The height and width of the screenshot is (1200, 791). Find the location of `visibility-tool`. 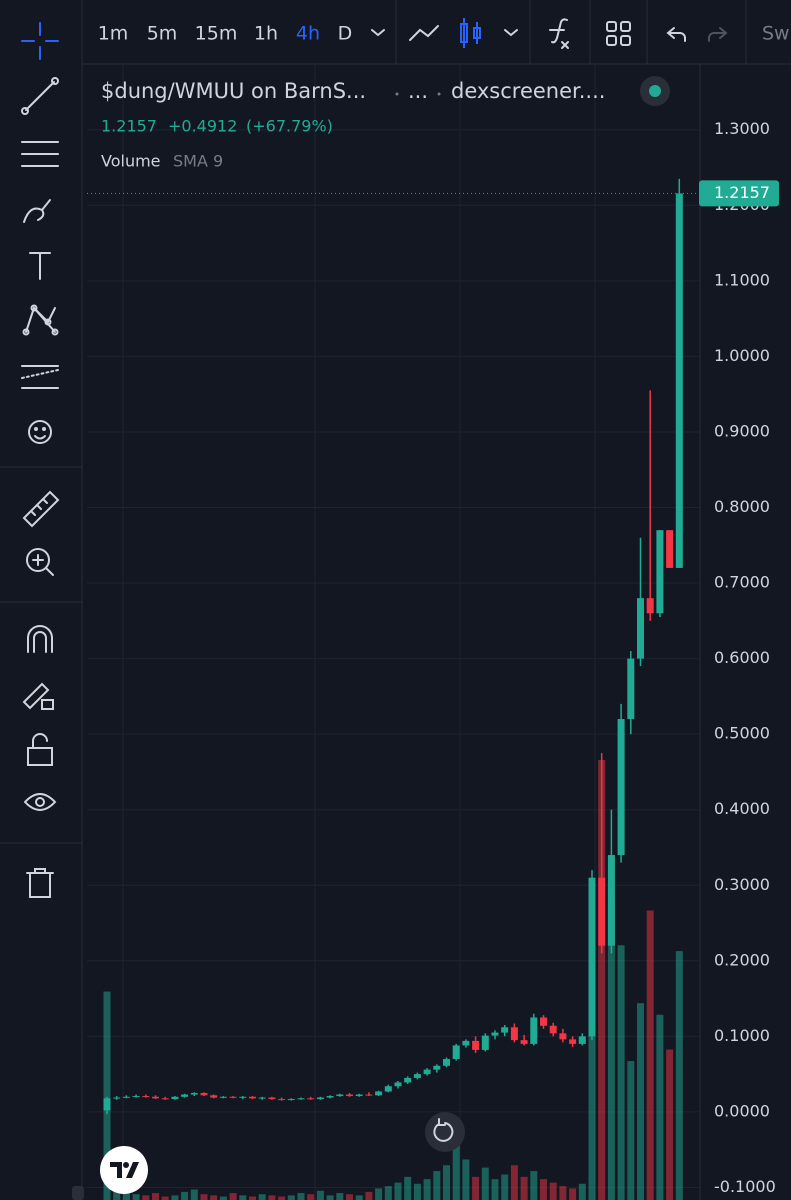

visibility-tool is located at coordinates (40, 802).